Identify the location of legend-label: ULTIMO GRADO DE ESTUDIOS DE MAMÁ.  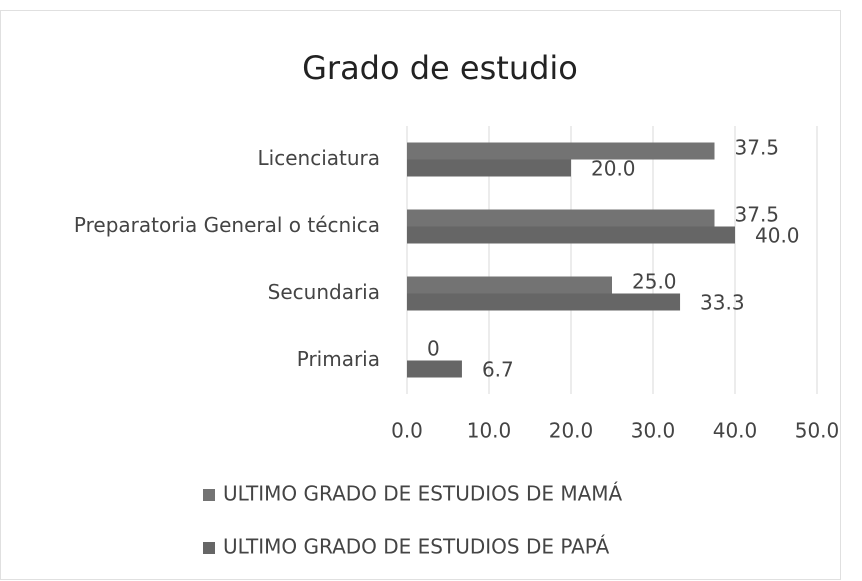
(423, 494).